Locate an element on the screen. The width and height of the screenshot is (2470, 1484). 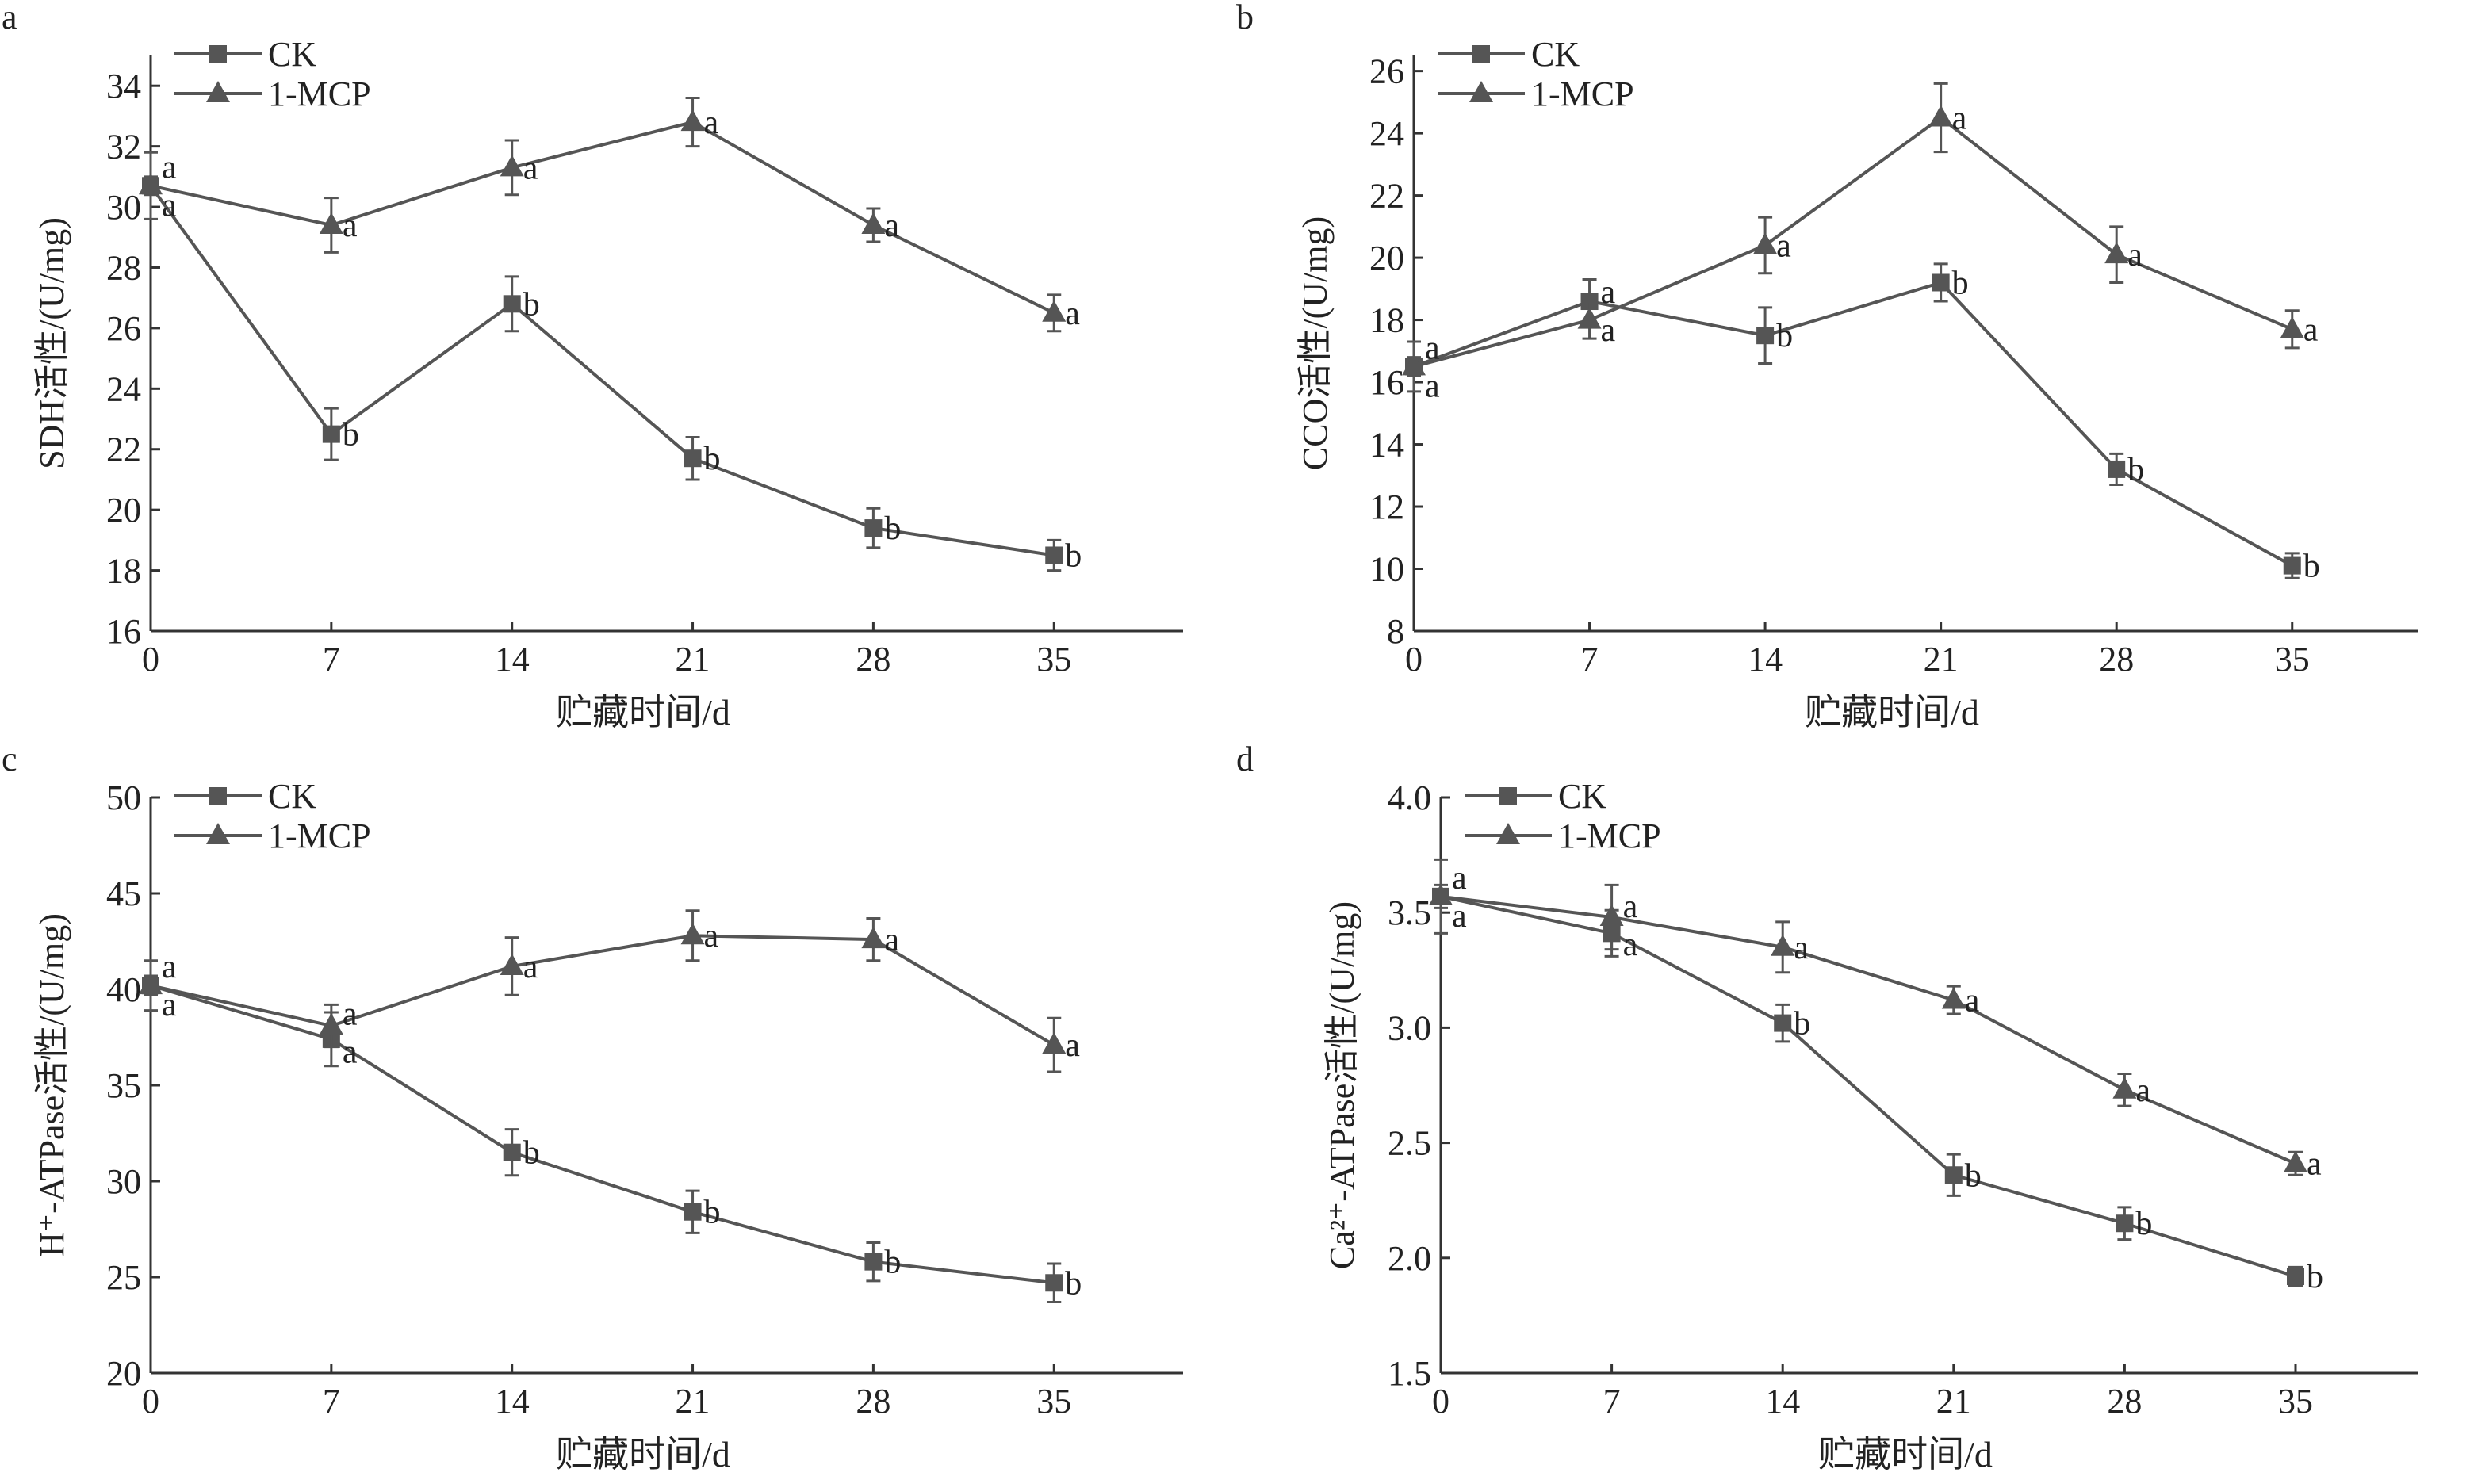
y-tick-label: 16 is located at coordinates (123, 631).